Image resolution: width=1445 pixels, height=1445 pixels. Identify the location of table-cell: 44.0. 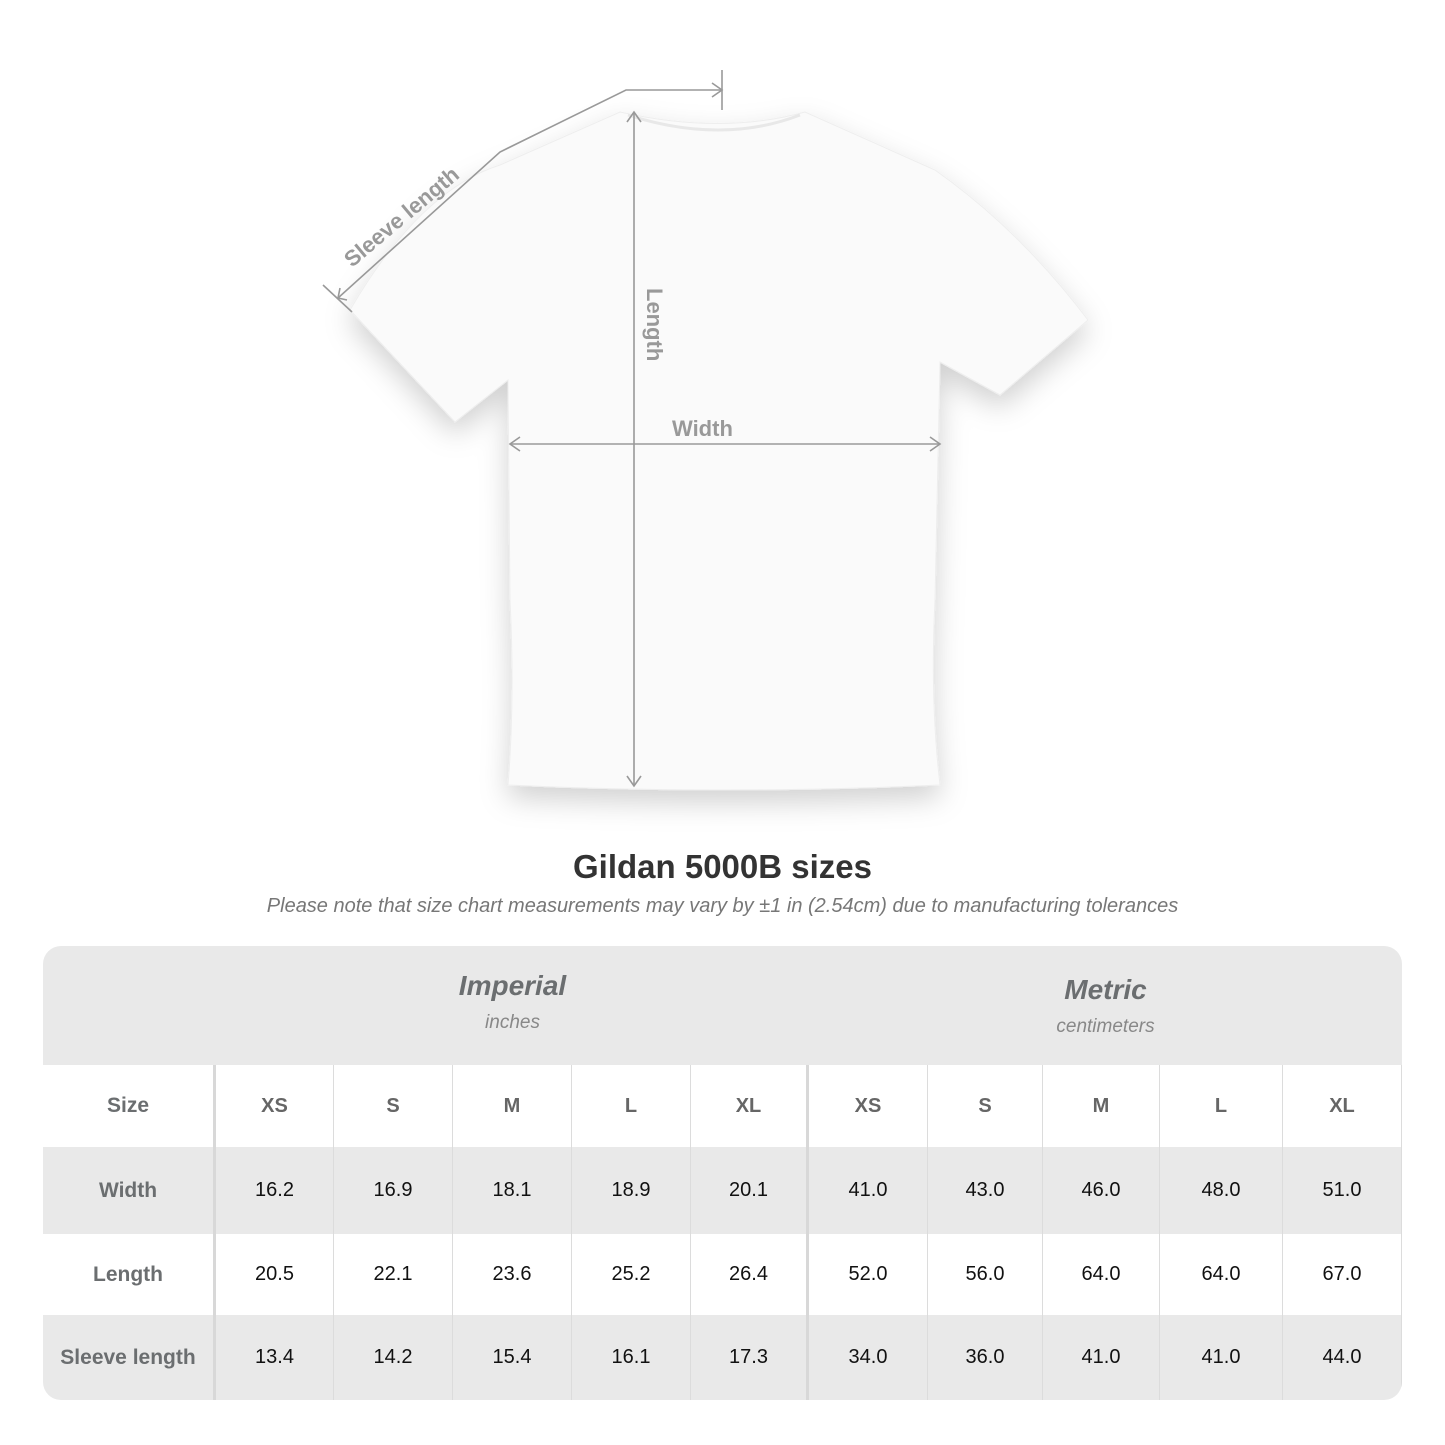
(1342, 1357).